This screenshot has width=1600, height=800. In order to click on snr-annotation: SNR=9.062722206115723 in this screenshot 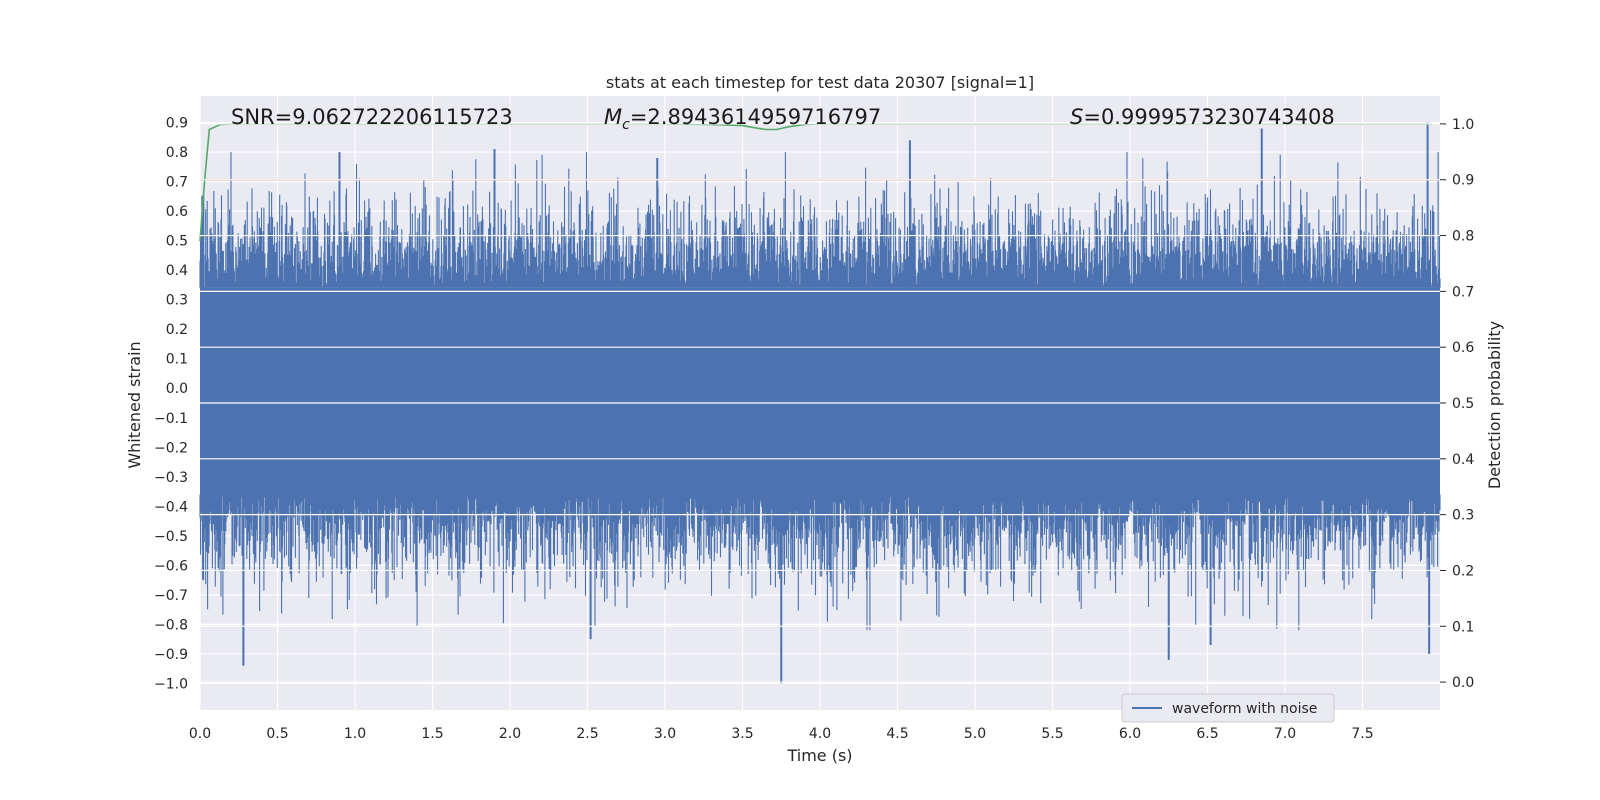, I will do `click(372, 117)`.